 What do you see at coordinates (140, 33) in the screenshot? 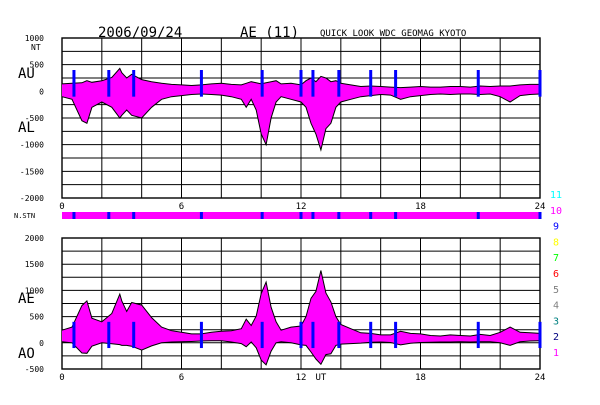
I see `plot-date: 2006/09/24` at bounding box center [140, 33].